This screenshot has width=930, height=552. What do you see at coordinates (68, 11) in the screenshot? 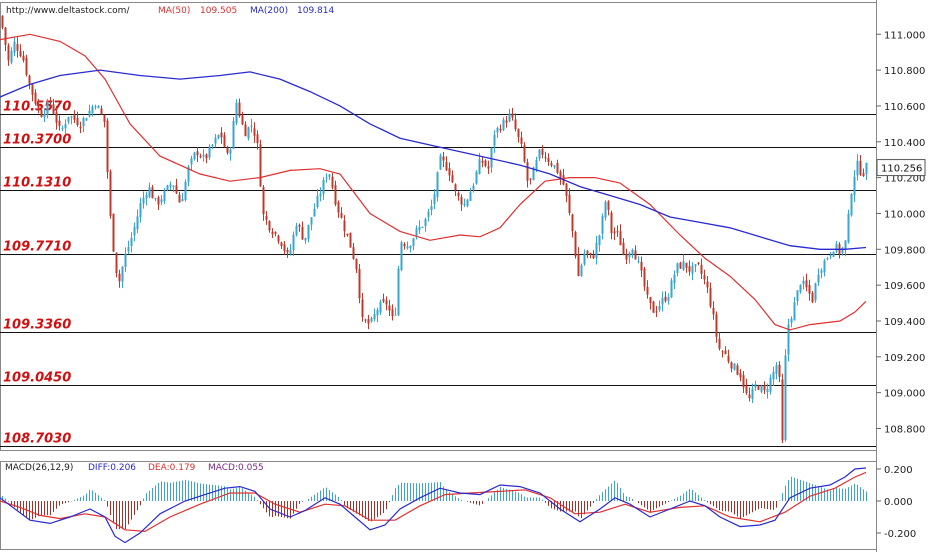
I see `source-url: http://www.deltastock.com/` at bounding box center [68, 11].